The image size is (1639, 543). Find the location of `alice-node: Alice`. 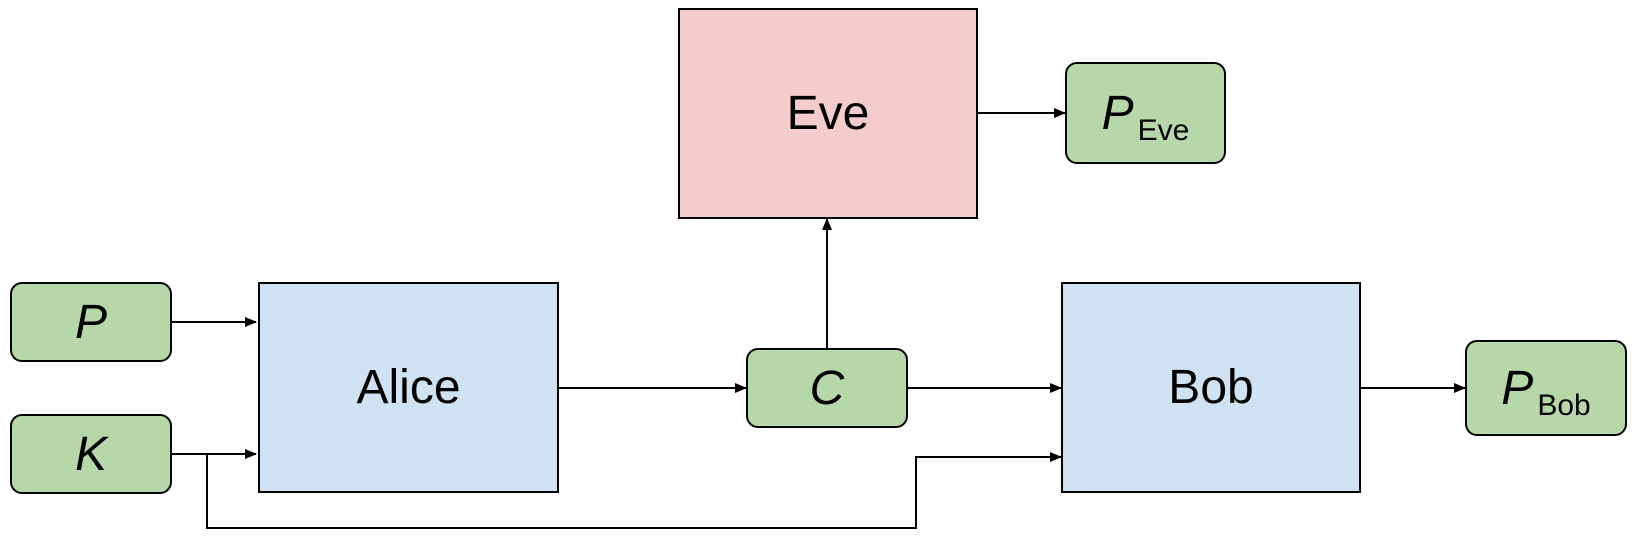

alice-node: Alice is located at coordinates (408, 387).